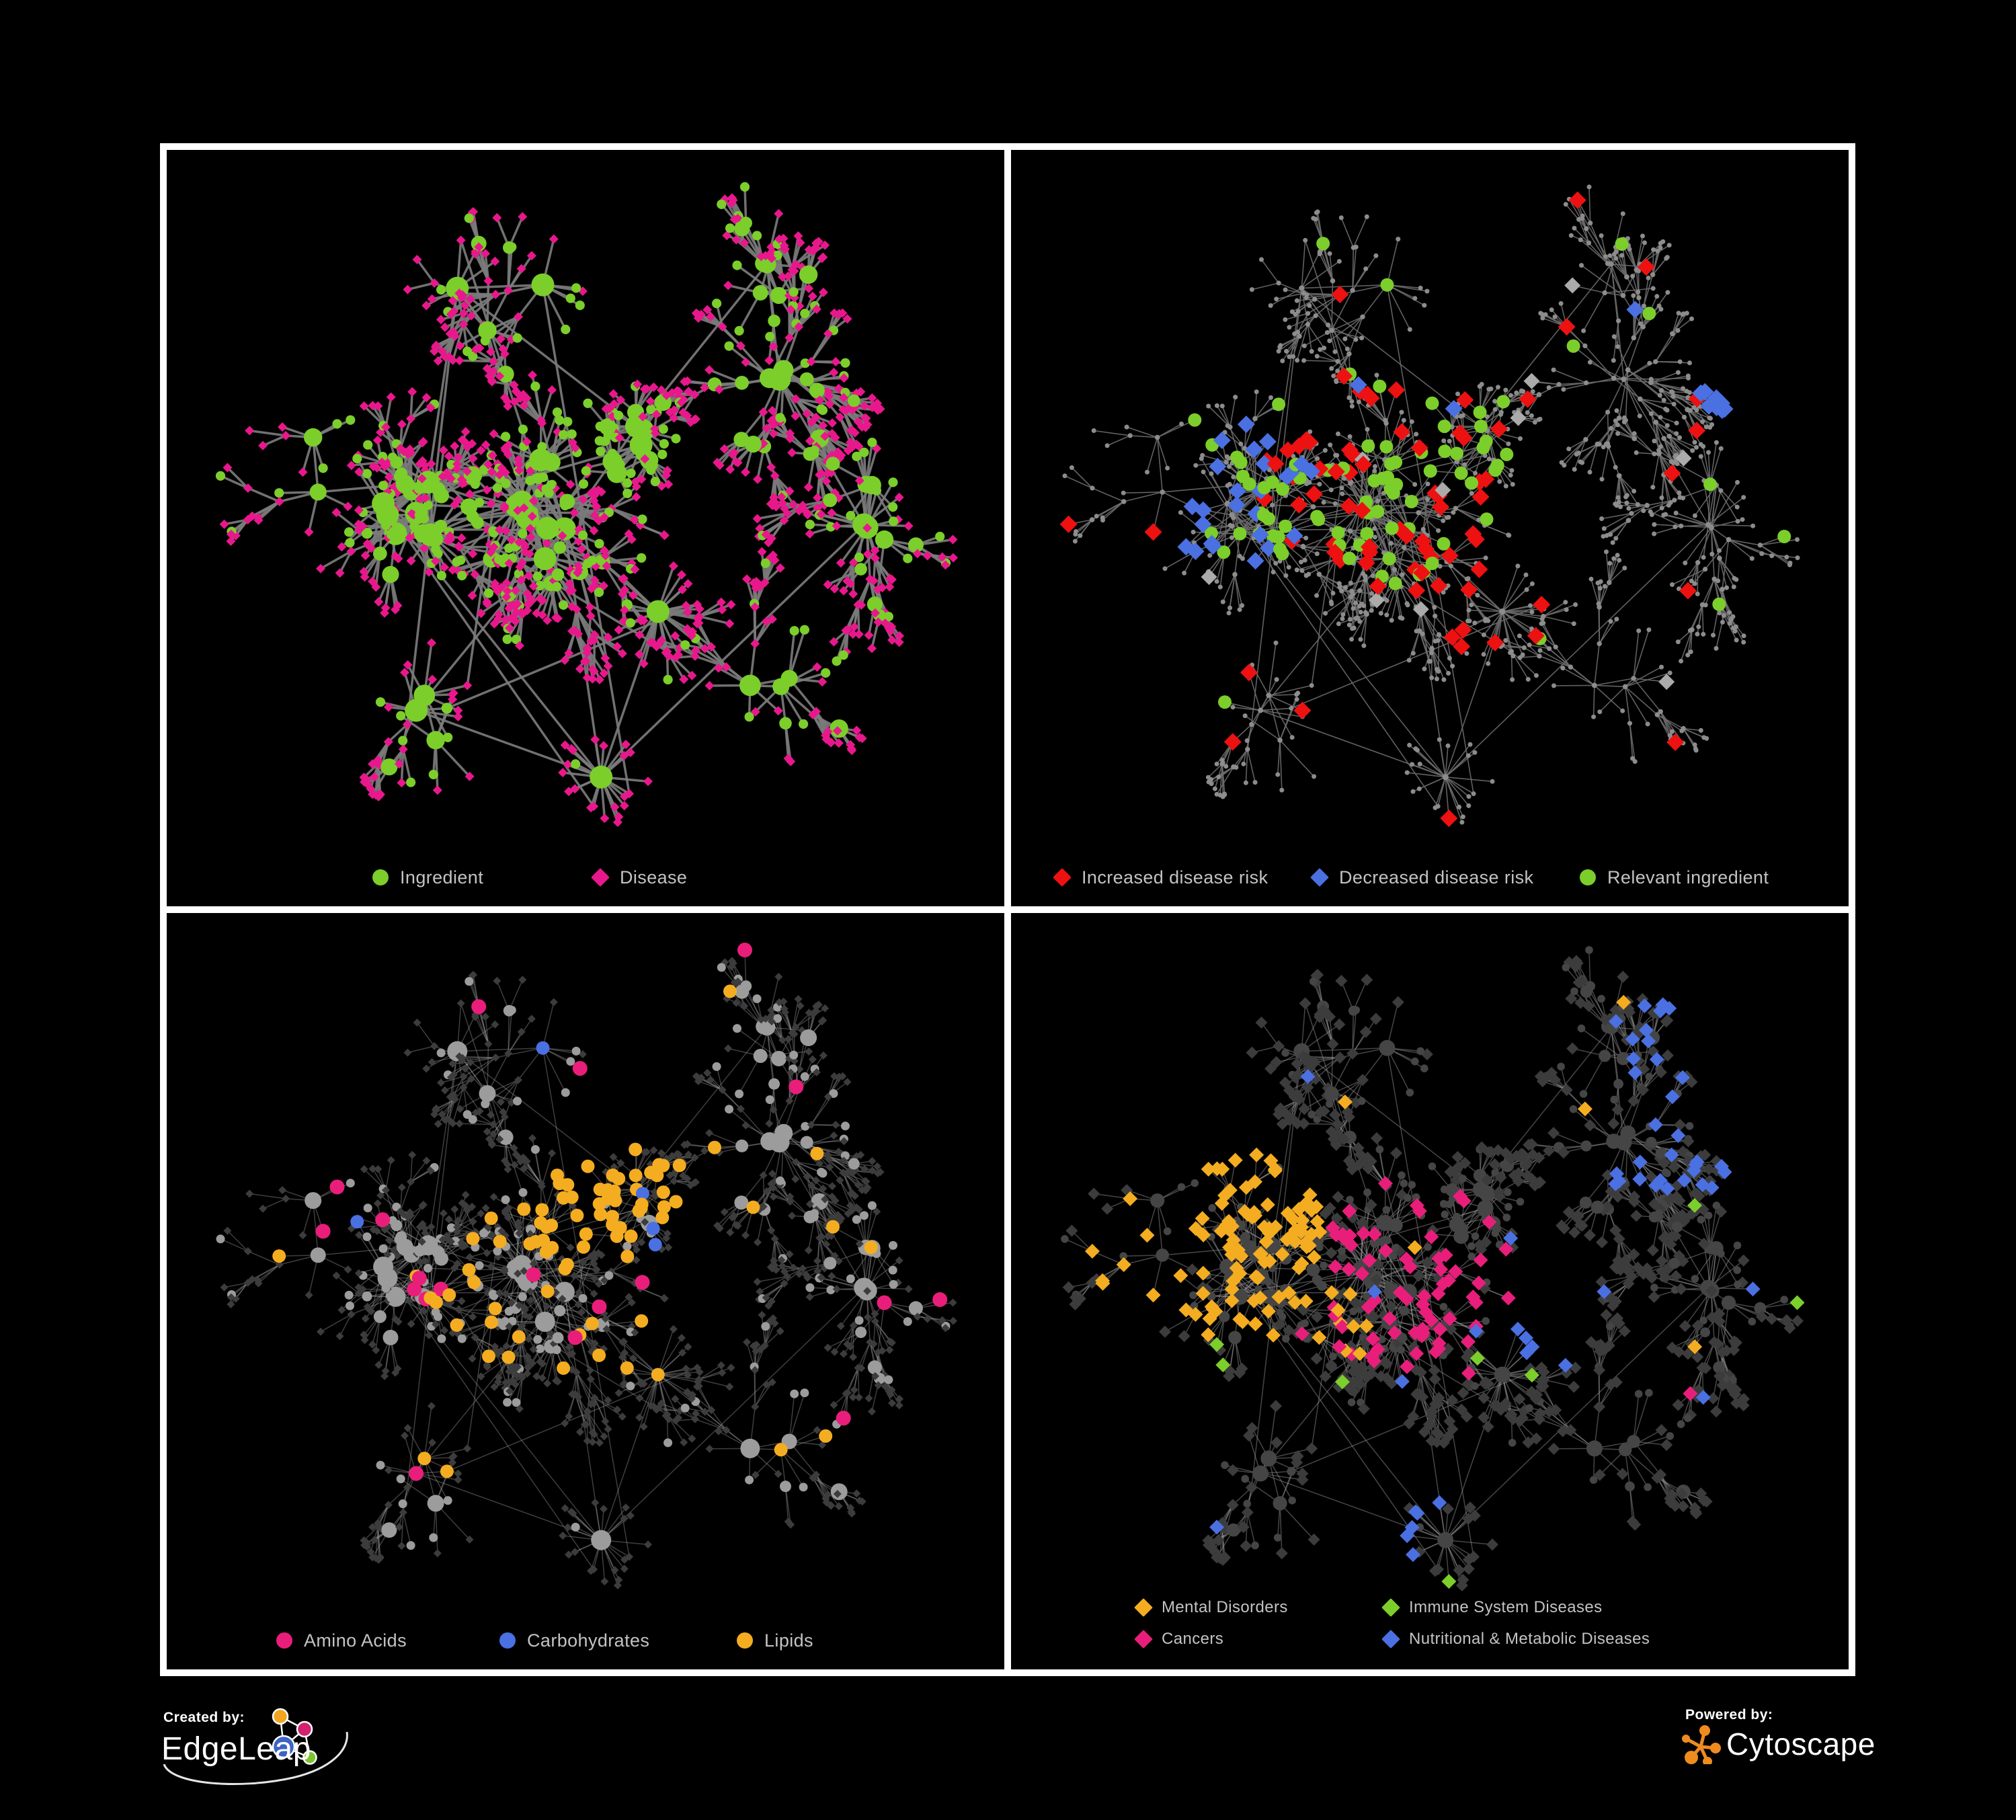  Describe the element at coordinates (1193, 1639) in the screenshot. I see `legend-label: Cancers` at that location.